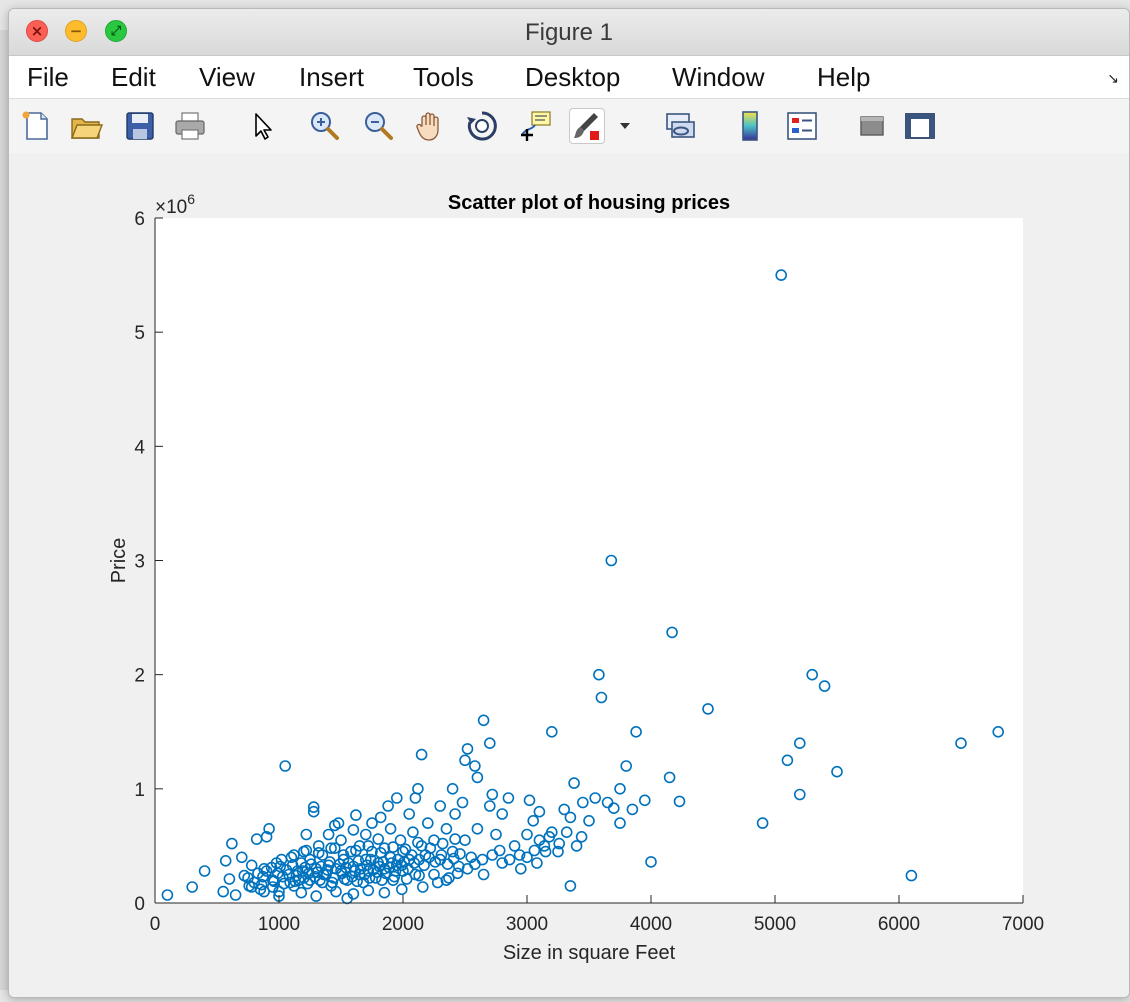 This screenshot has height=1002, width=1130. I want to click on open-file-button, so click(86, 126).